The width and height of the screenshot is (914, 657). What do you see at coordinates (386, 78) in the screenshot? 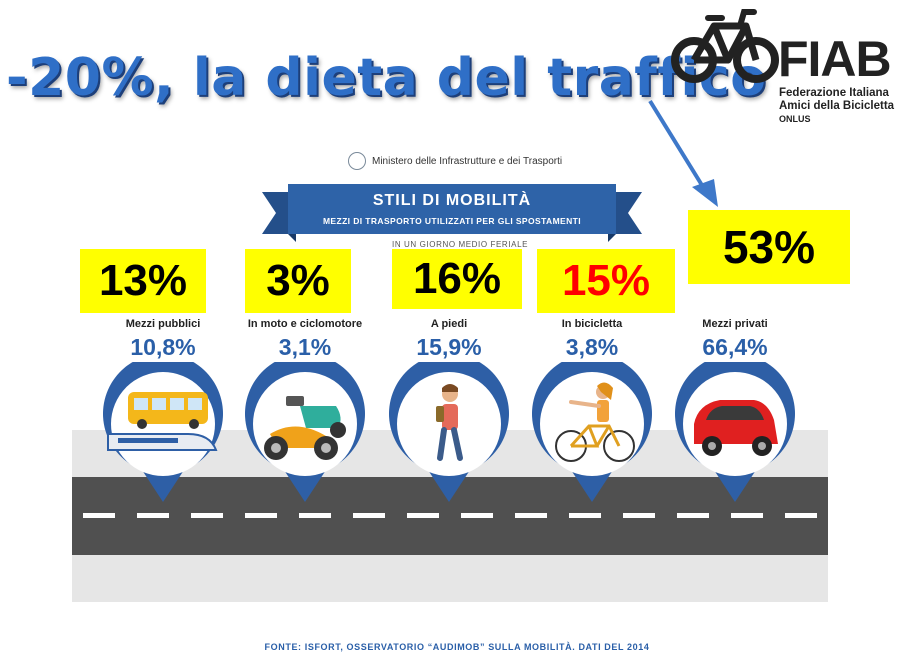
I see `headline: -20%, la dieta del traffico` at bounding box center [386, 78].